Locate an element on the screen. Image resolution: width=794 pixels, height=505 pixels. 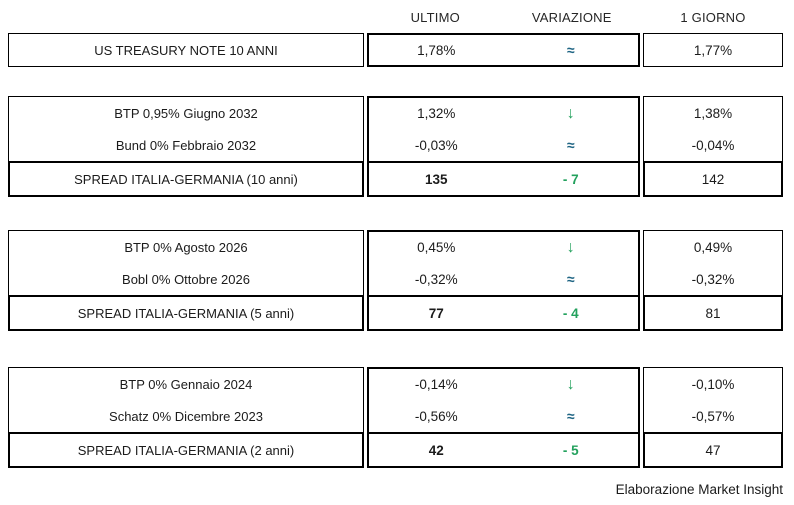
spread-variation-value: - 7 is located at coordinates (570, 179).